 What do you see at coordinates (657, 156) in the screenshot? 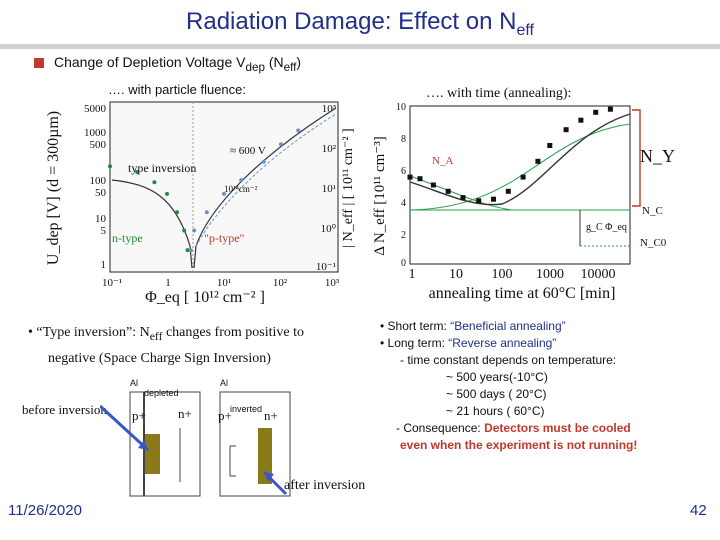
I see `label-ny: N_Y` at bounding box center [657, 156].